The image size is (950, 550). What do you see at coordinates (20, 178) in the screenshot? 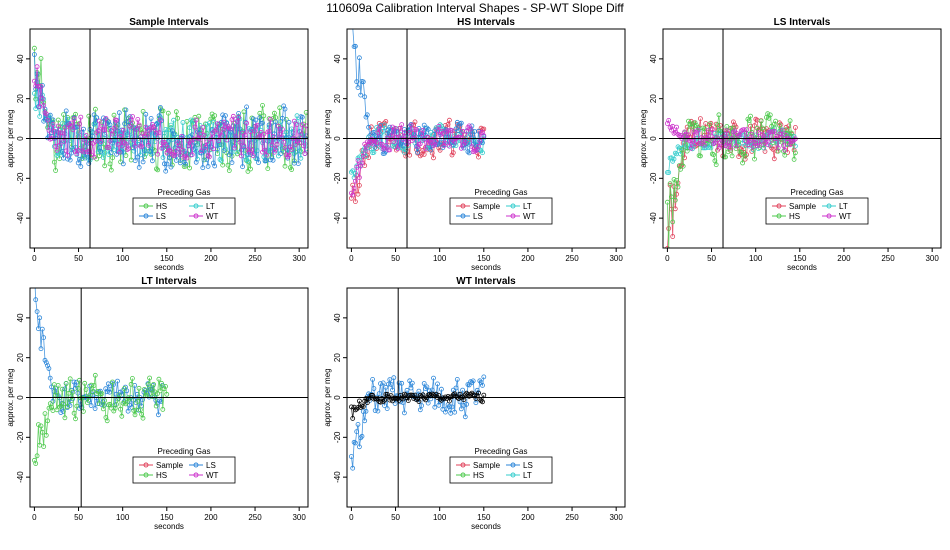
I see `y-tick-label: -20` at bounding box center [20, 178].